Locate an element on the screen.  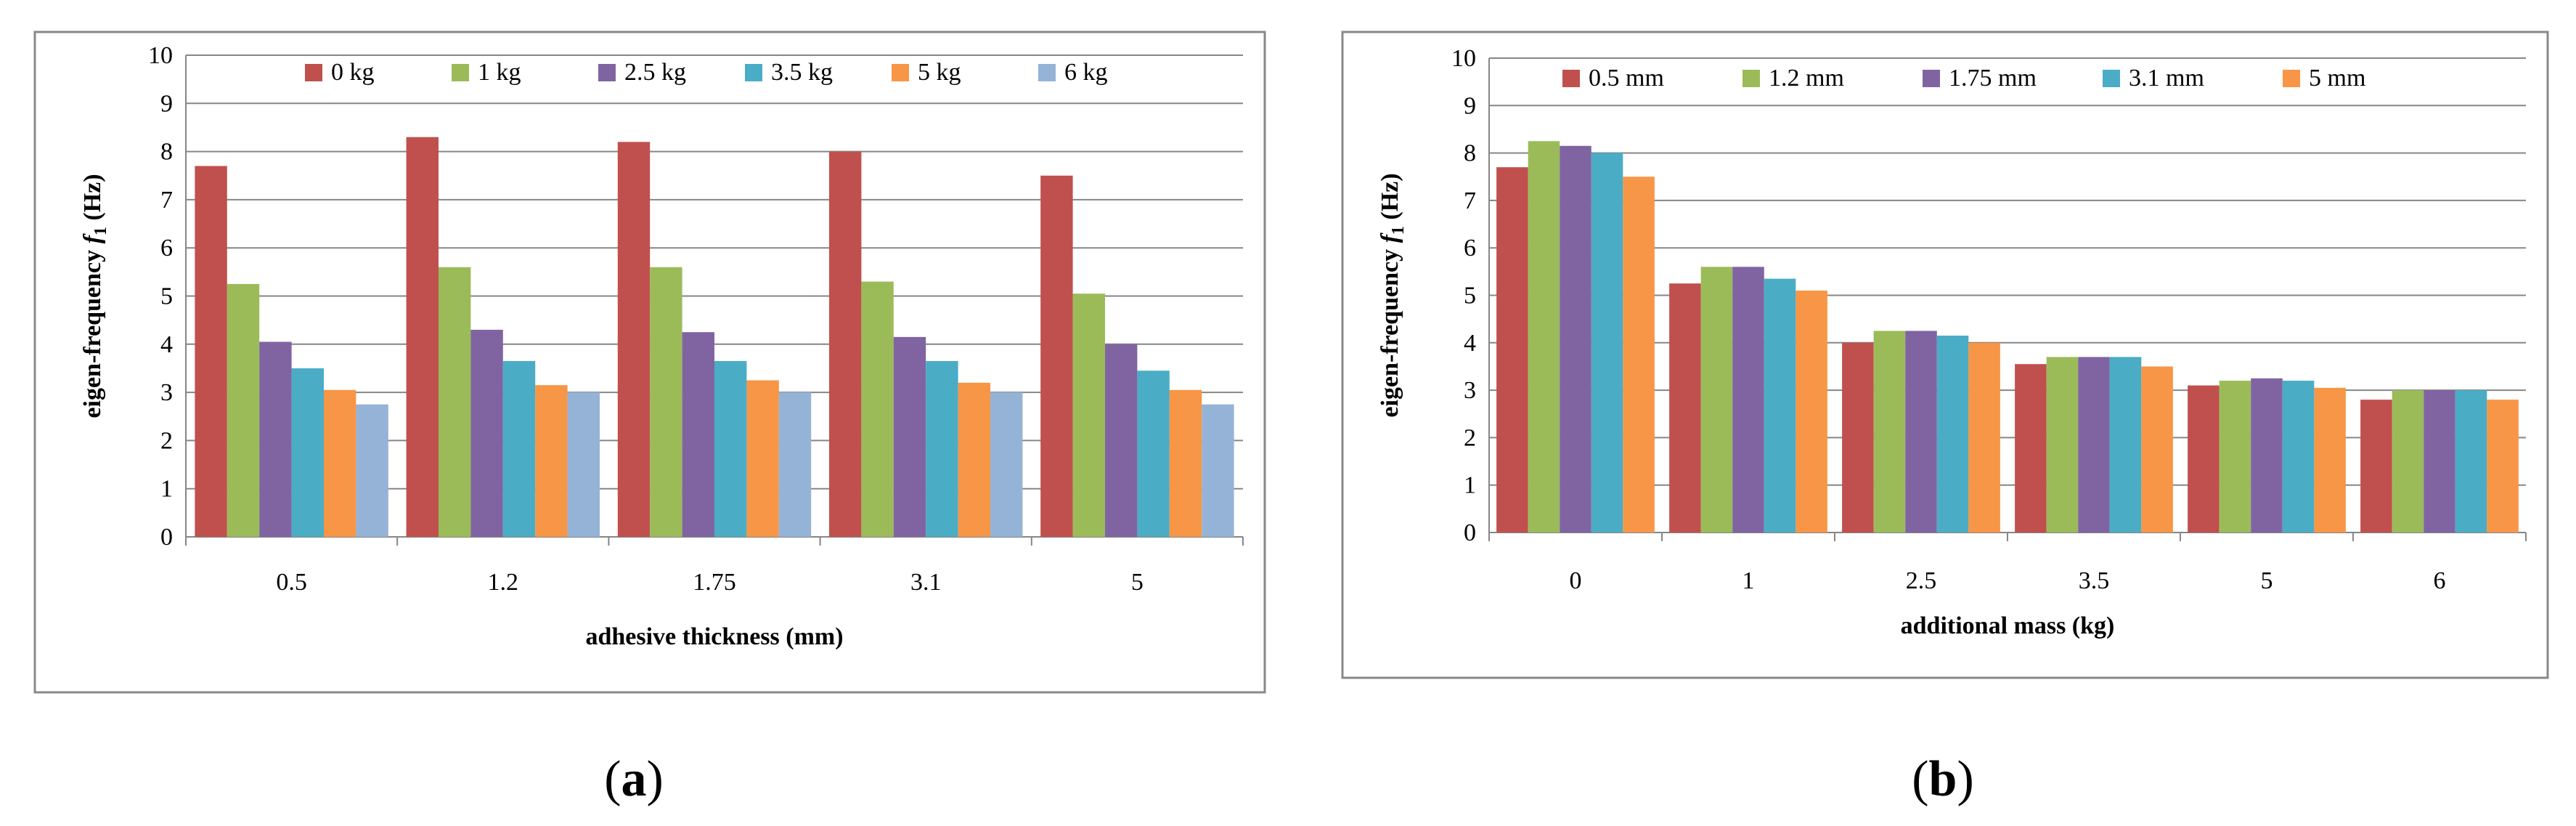
y-tick-label: 2 is located at coordinates (1470, 438).